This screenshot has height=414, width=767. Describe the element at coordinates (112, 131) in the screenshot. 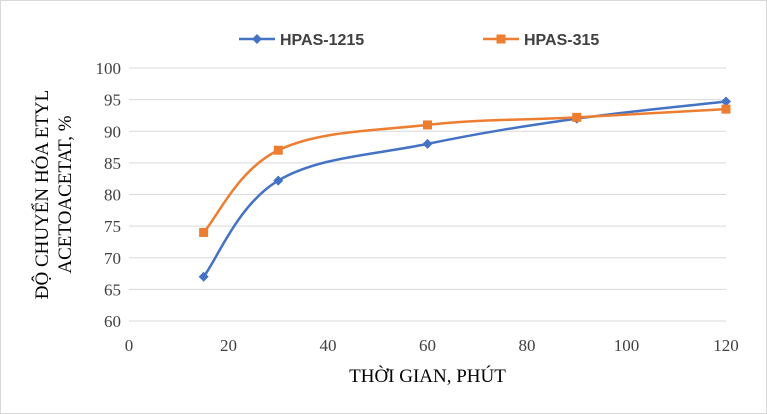

I see `y-tick-label: 90` at that location.